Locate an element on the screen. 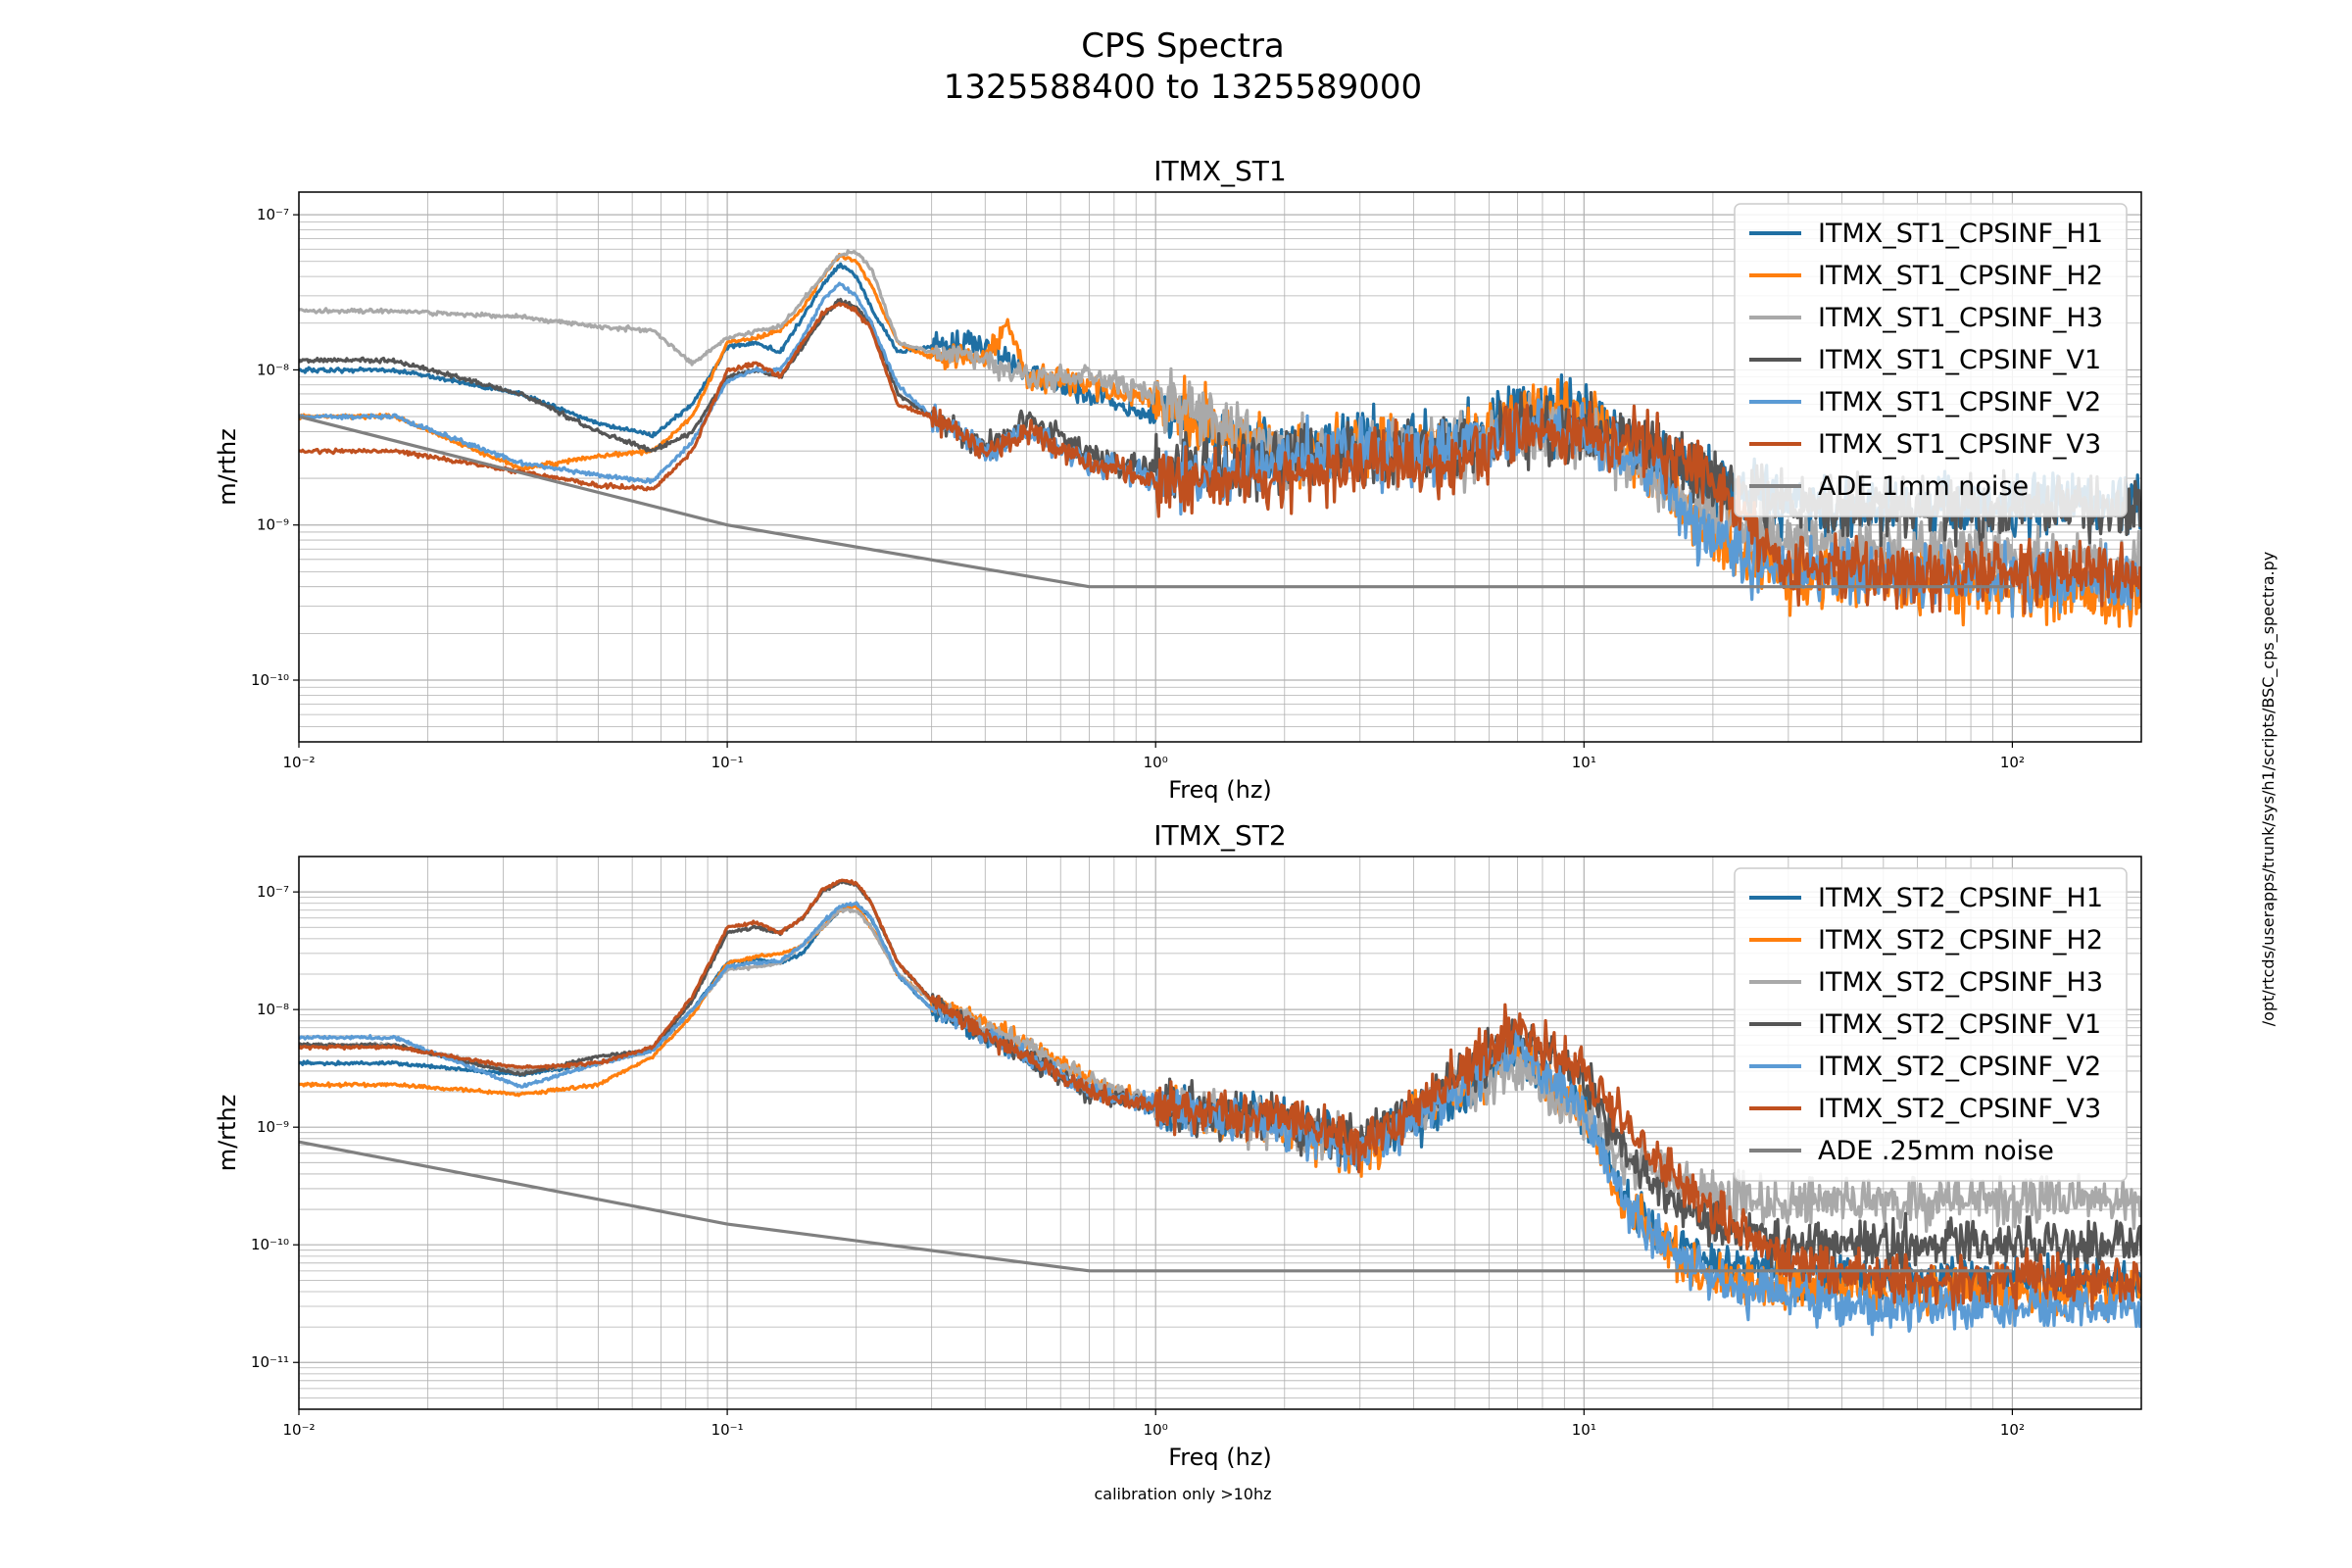 The height and width of the screenshot is (1568, 2352). legend-label: ADE .25mm noise is located at coordinates (1936, 1151).